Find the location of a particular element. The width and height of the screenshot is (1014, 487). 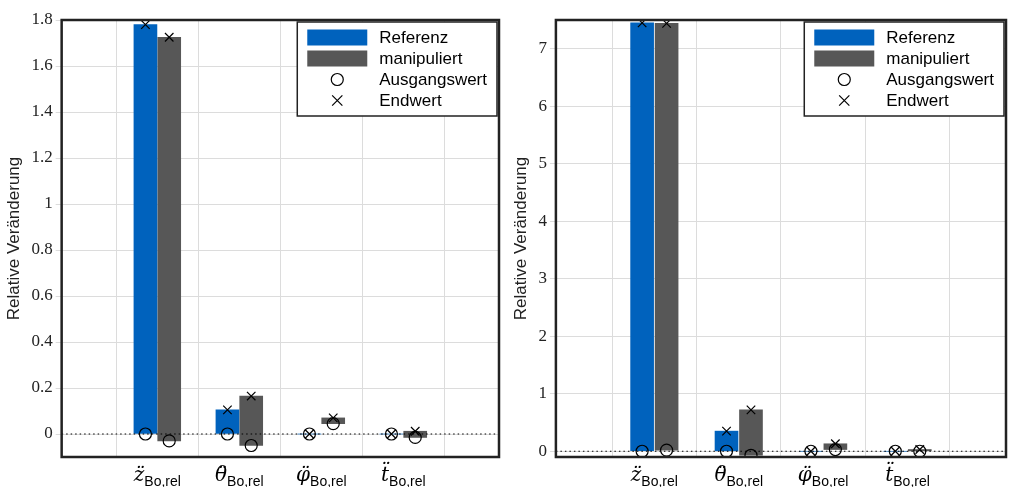

y-tick-label: 4 is located at coordinates (543, 220).